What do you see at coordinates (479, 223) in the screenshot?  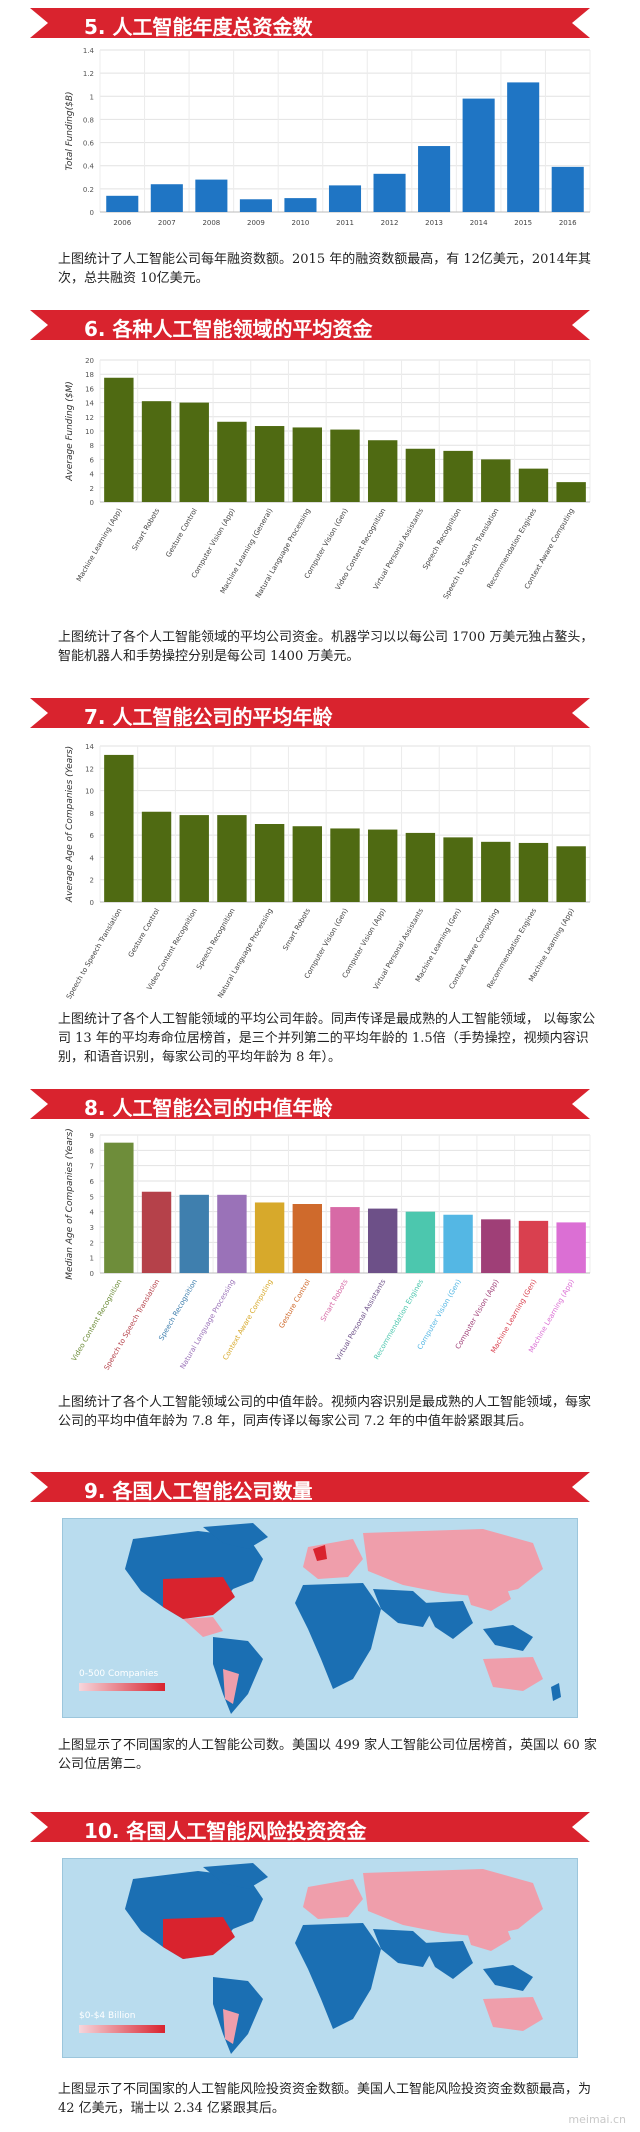 I see `x-tick-label: 2014` at bounding box center [479, 223].